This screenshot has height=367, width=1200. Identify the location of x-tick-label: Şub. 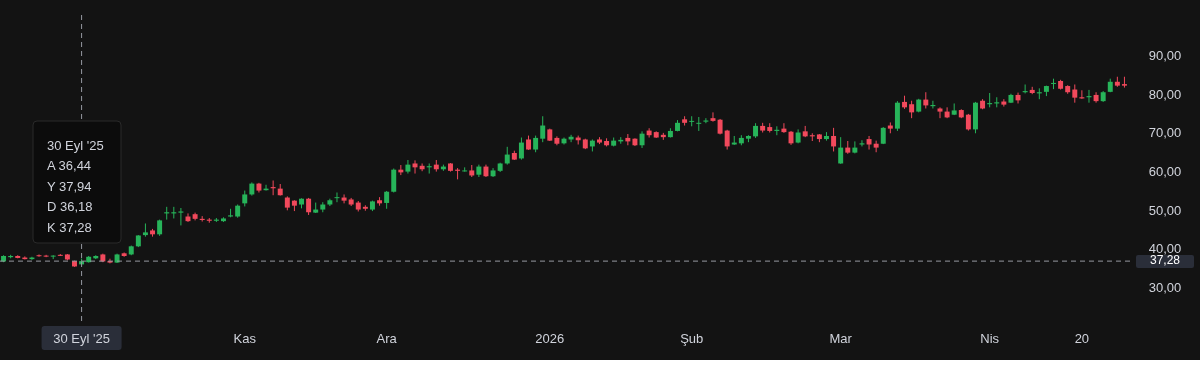
(692, 338).